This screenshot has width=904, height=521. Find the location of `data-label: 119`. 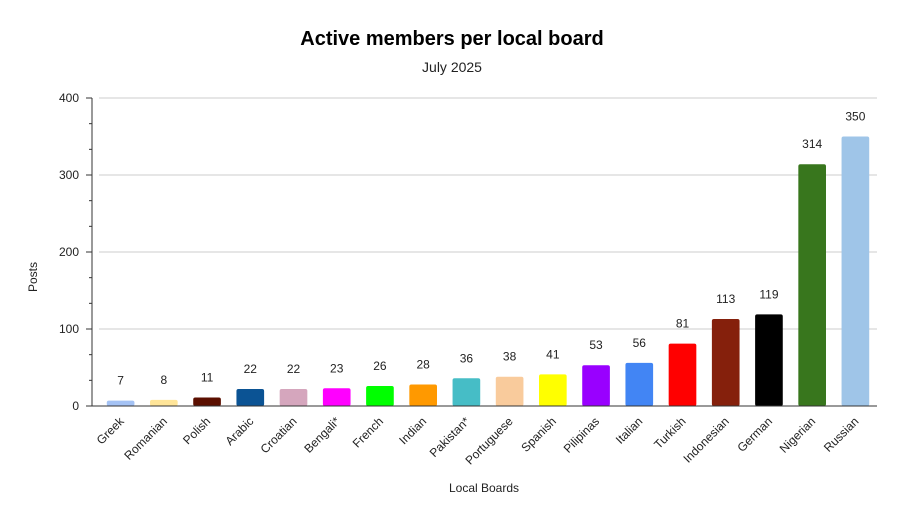

data-label: 119 is located at coordinates (768, 294).